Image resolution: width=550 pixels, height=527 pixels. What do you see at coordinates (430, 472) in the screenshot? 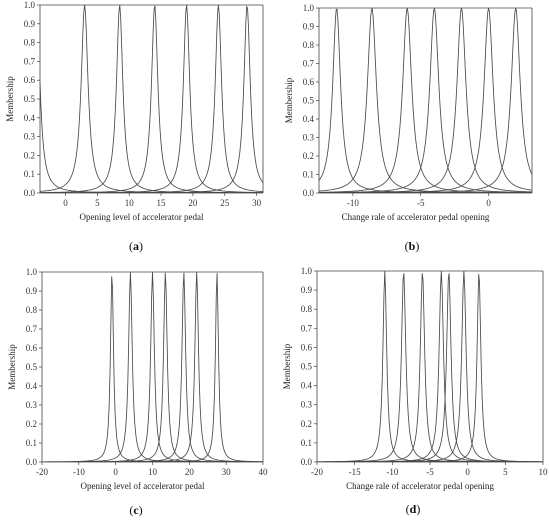
I see `x-tick-label: -5` at bounding box center [430, 472].